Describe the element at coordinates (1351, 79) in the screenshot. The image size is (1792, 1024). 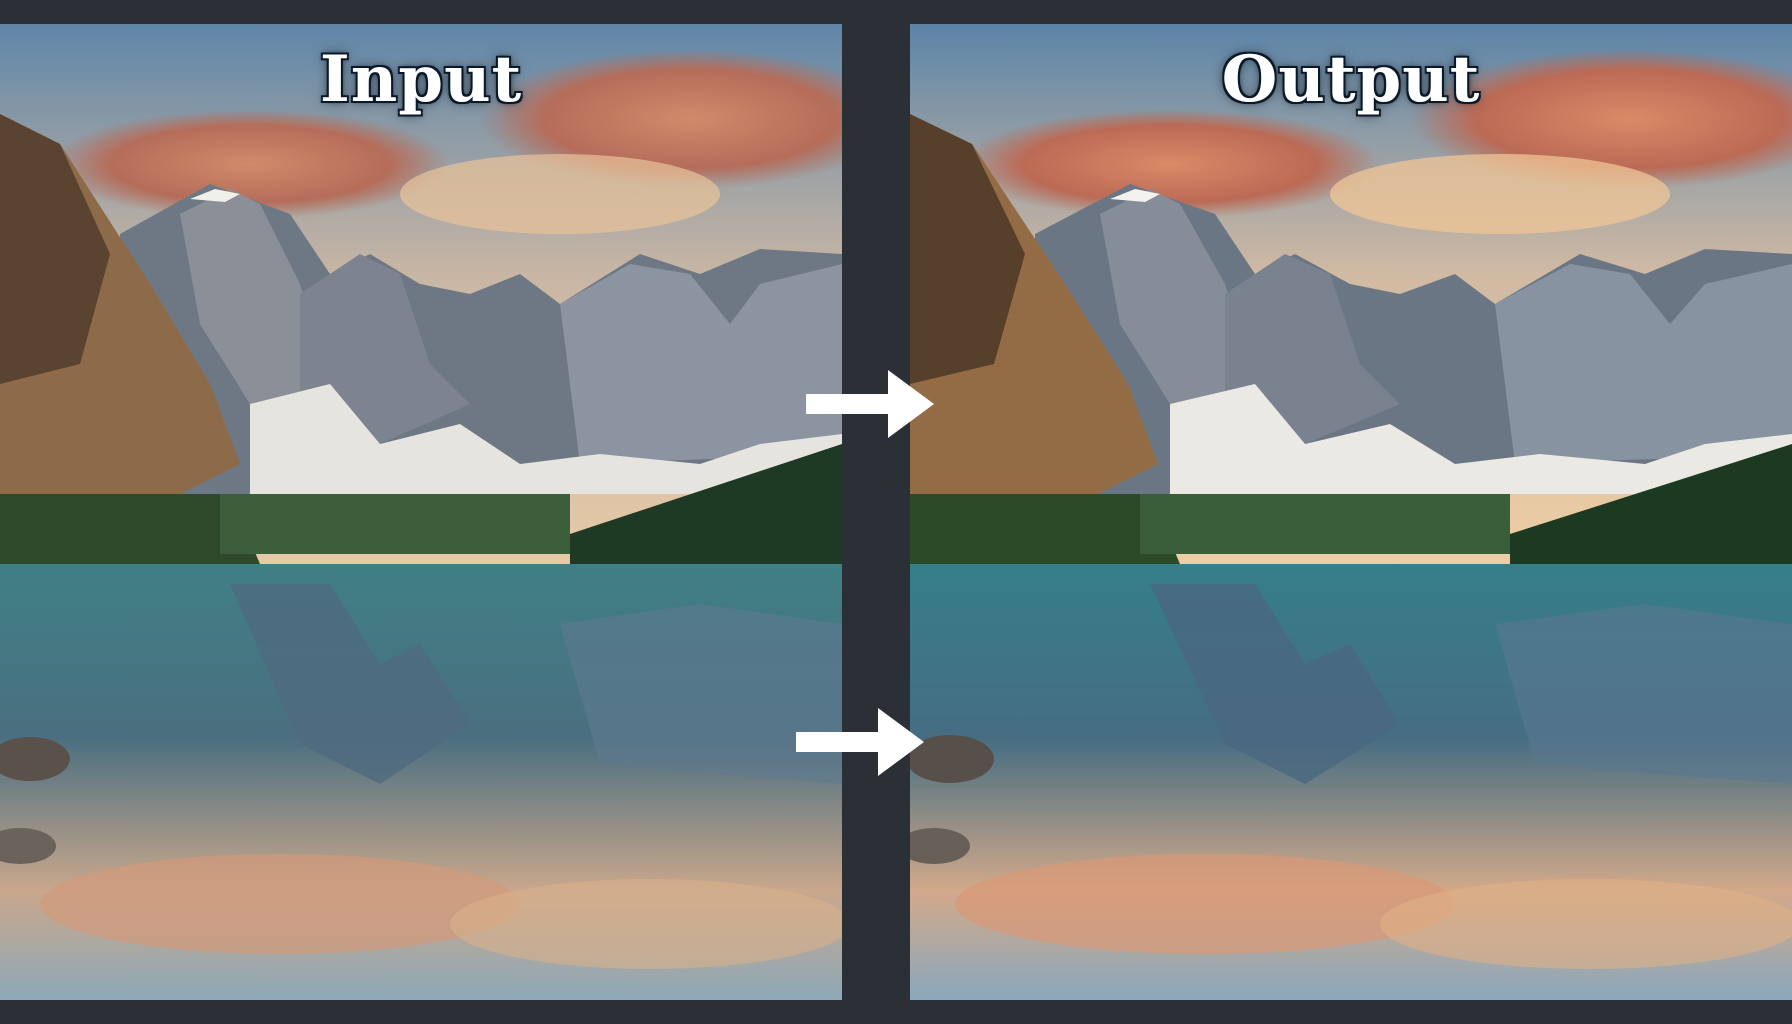
I see `output-title: Output` at that location.